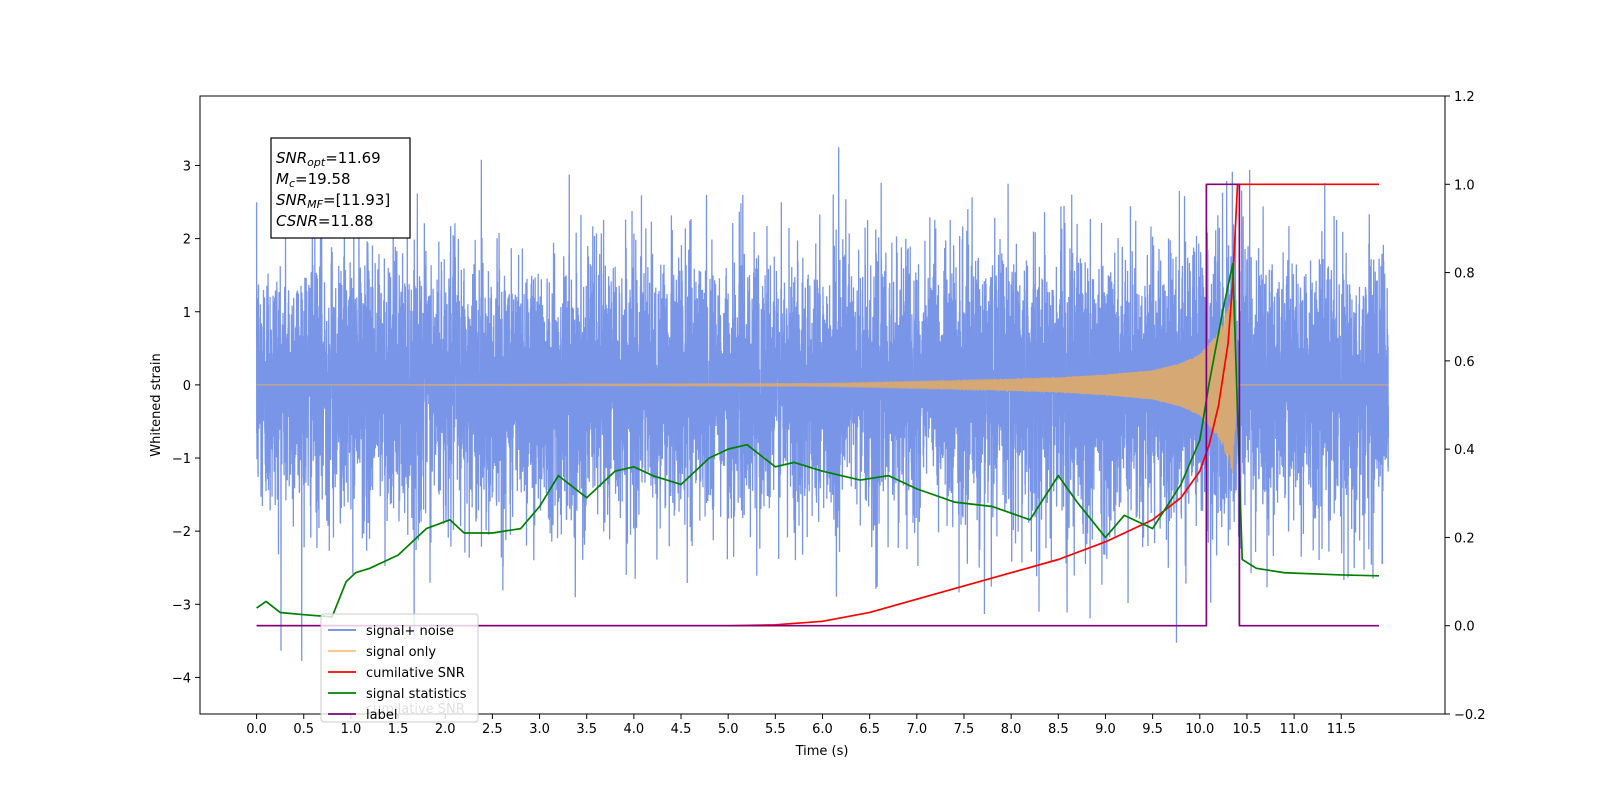 The height and width of the screenshot is (800, 1600). Describe the element at coordinates (381, 715) in the screenshot. I see `legend-entry-label: label` at that location.